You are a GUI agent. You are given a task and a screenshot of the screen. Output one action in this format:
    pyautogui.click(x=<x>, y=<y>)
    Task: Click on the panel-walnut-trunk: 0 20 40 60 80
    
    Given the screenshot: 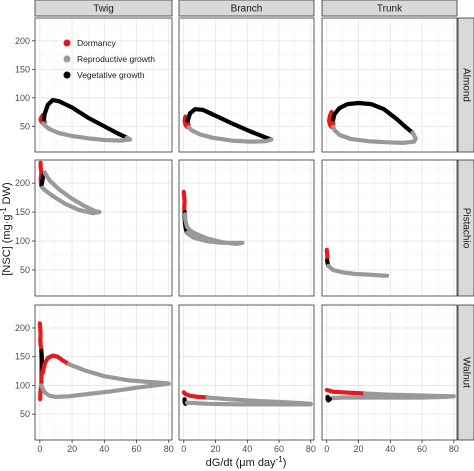 What is the action you would take?
    pyautogui.click(x=390, y=379)
    